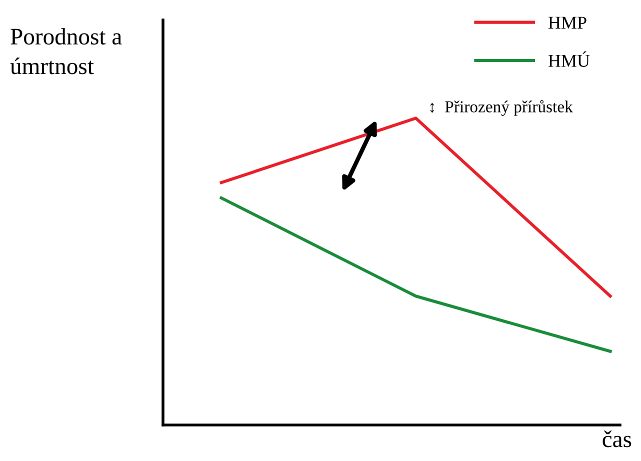 The width and height of the screenshot is (641, 461). What do you see at coordinates (617, 439) in the screenshot?
I see `x-axis-title: čas` at bounding box center [617, 439].